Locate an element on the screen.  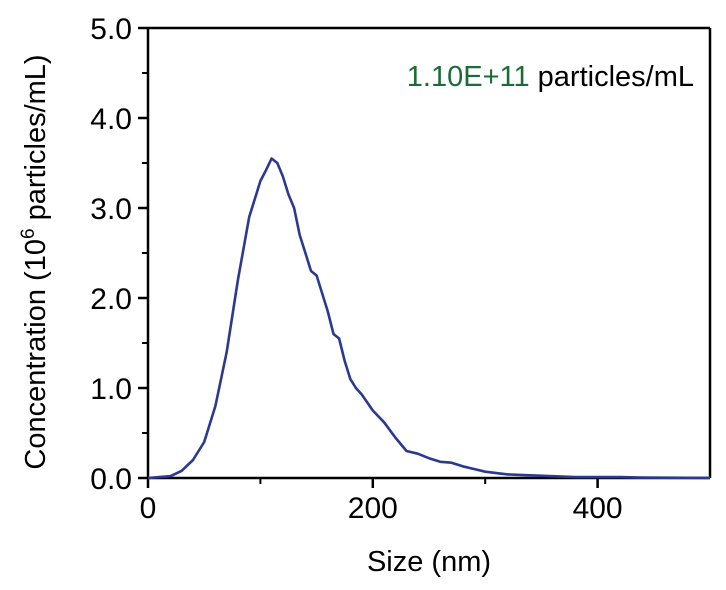
y-tick-label: 5.0 is located at coordinates (111, 29).